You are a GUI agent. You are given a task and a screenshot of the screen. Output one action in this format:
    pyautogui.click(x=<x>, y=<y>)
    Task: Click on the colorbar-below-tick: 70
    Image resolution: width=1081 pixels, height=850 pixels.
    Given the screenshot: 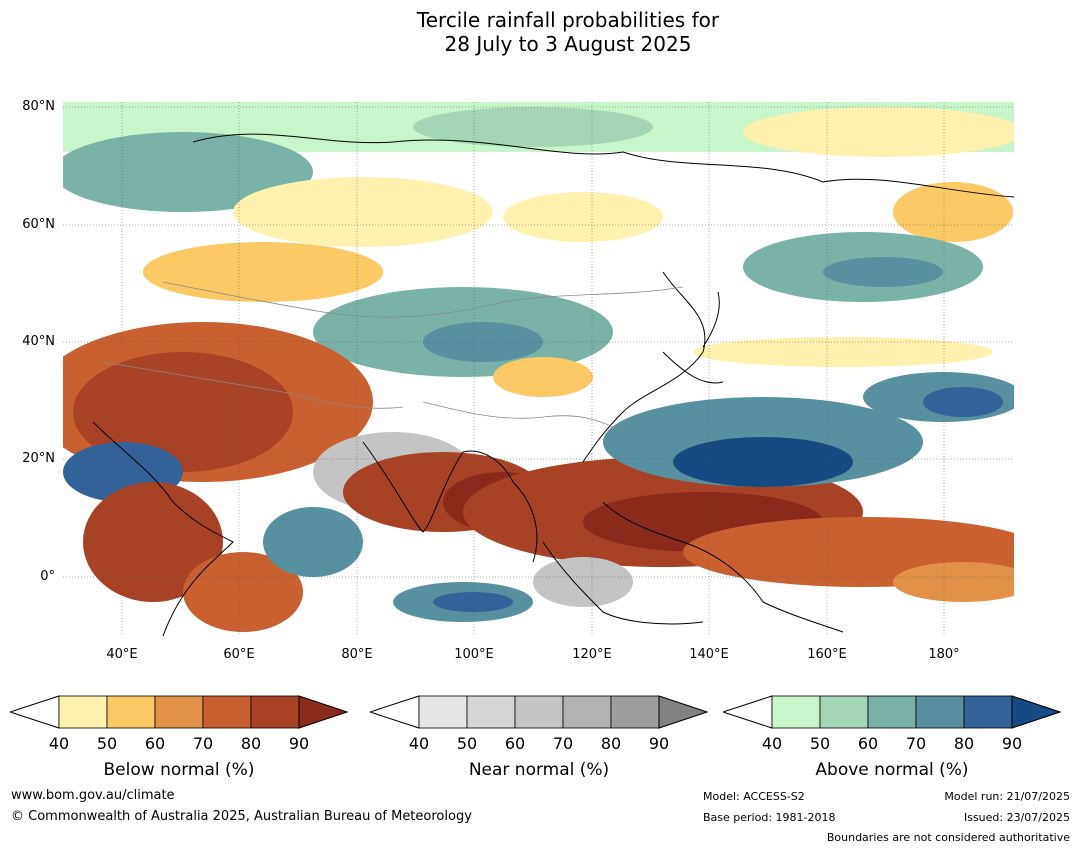 What is the action you would take?
    pyautogui.click(x=203, y=743)
    